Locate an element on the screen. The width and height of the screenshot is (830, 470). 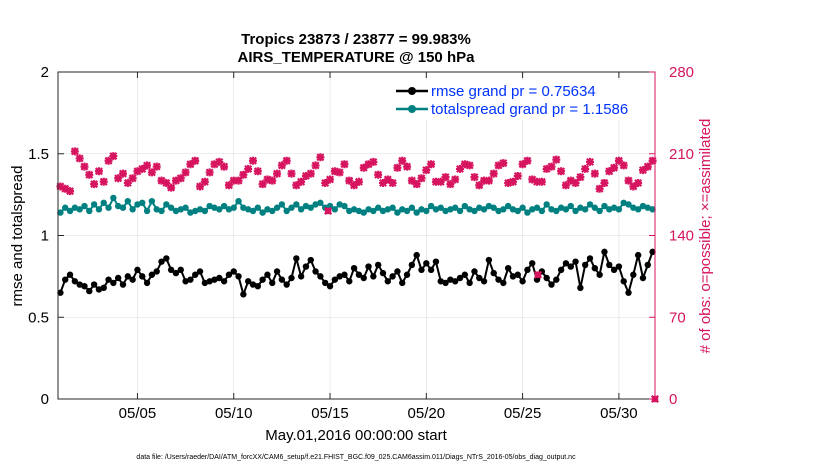
legend-spread-label: totalspread grand pr = 1.1586 is located at coordinates (529, 109).